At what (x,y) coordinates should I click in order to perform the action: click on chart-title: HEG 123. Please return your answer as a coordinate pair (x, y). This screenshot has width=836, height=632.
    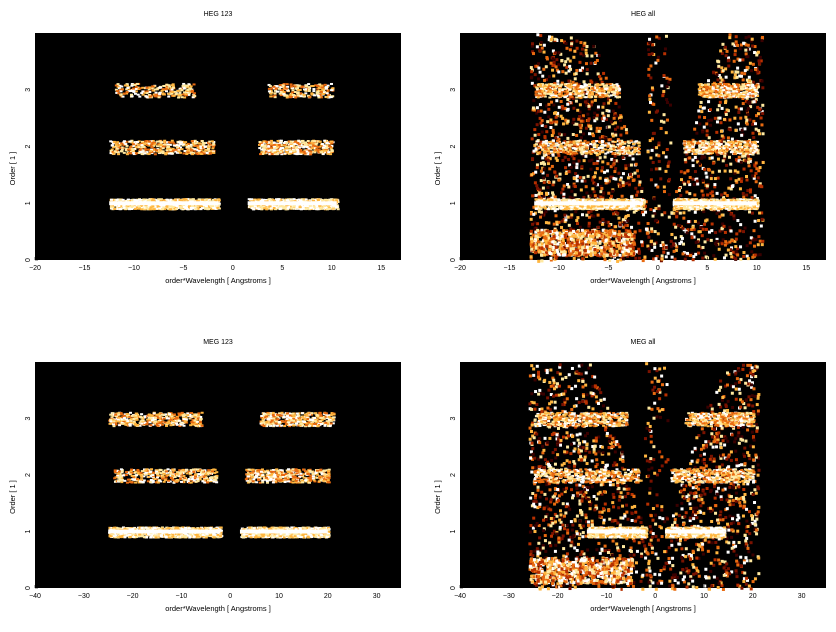
    Looking at the image, I should click on (218, 14).